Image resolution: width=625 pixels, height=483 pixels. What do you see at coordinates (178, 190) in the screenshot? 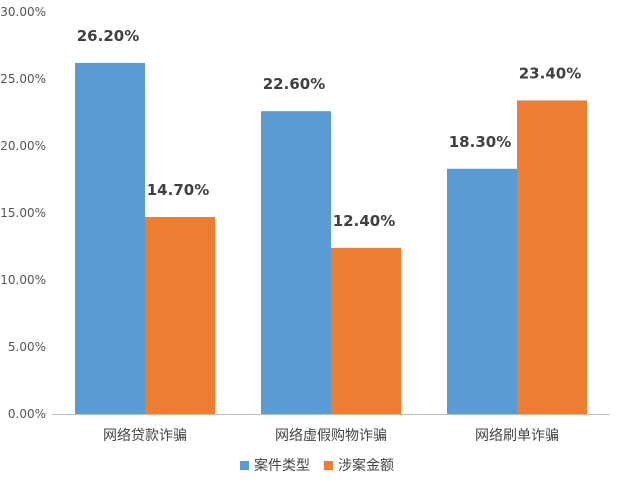
I see `data-label: 14.70%` at bounding box center [178, 190].